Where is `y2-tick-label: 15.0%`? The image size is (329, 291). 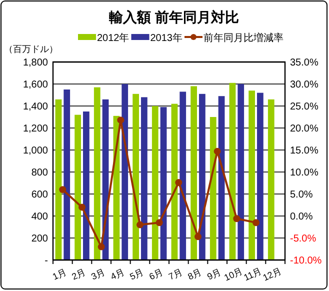
y2-tick-label: 15.0% is located at coordinates (304, 151).